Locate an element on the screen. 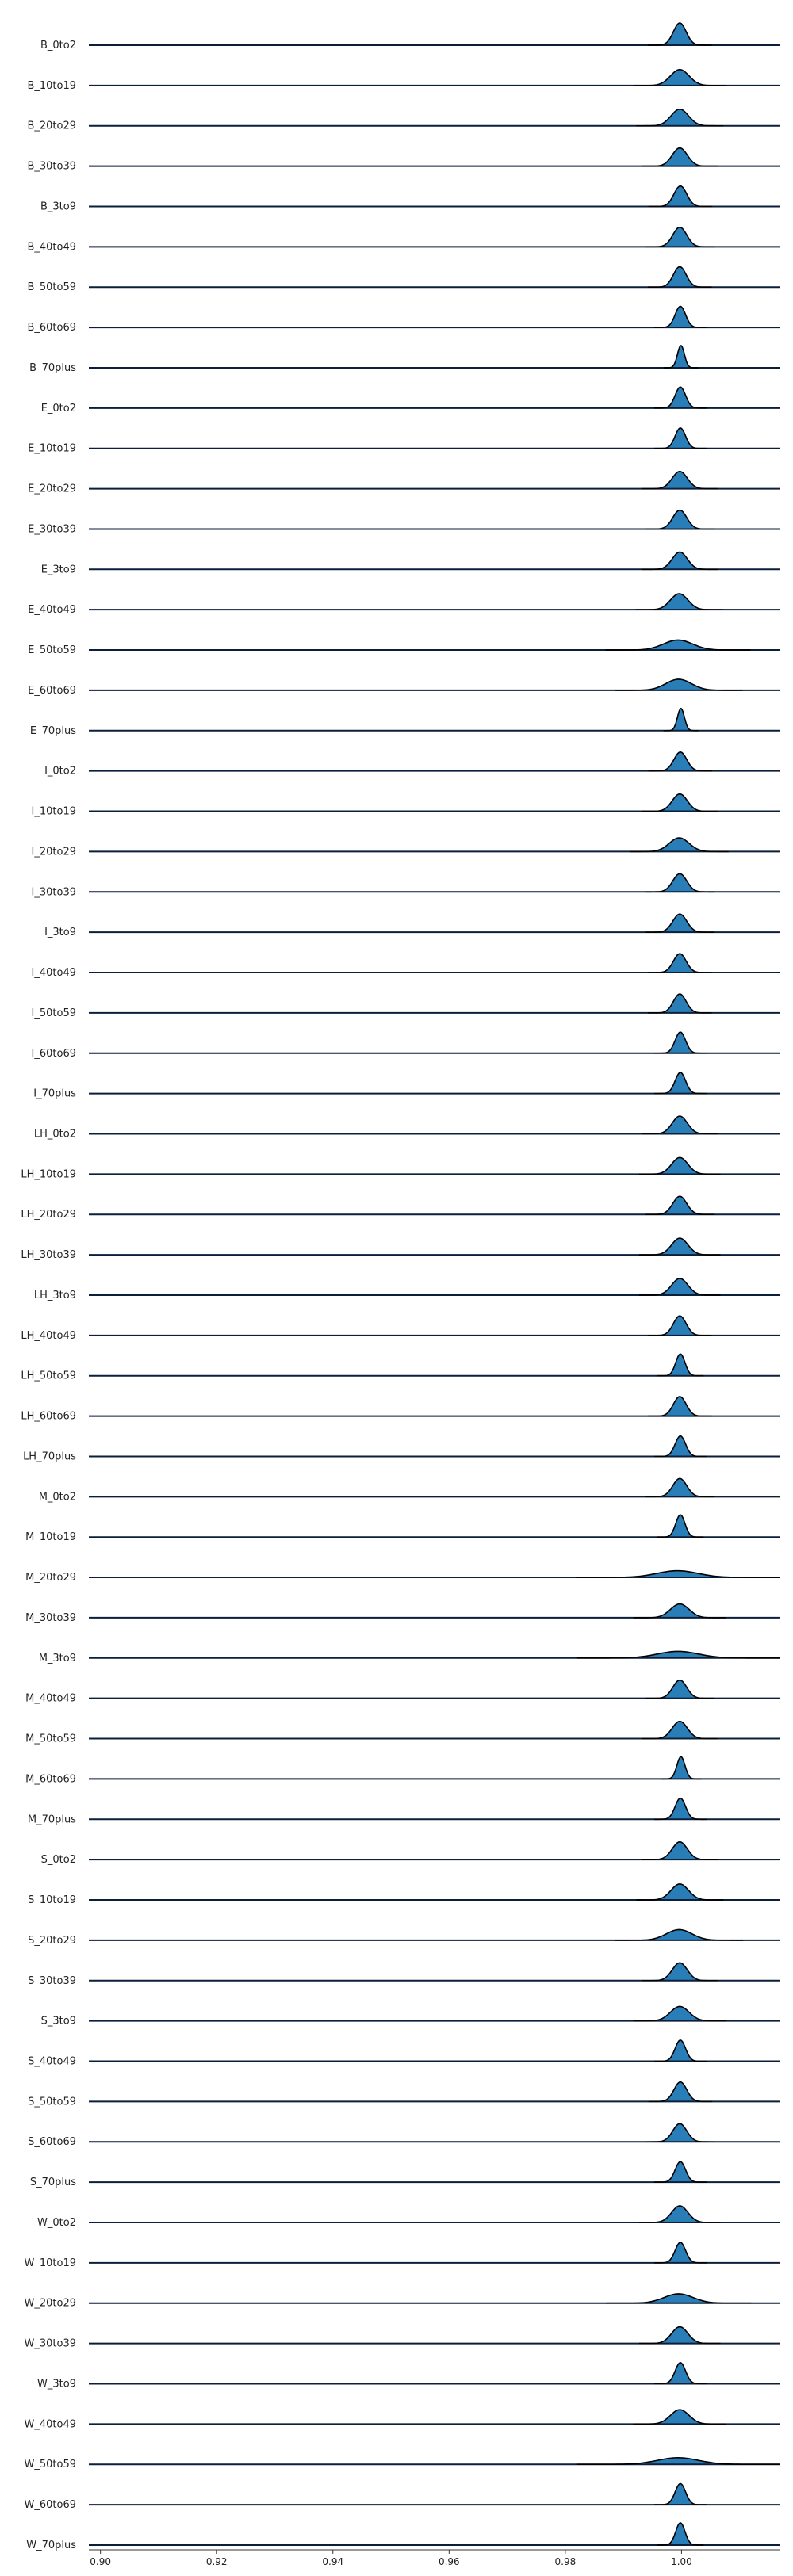 The height and width of the screenshot is (2576, 793). row-label: E_20to29 is located at coordinates (52, 489).